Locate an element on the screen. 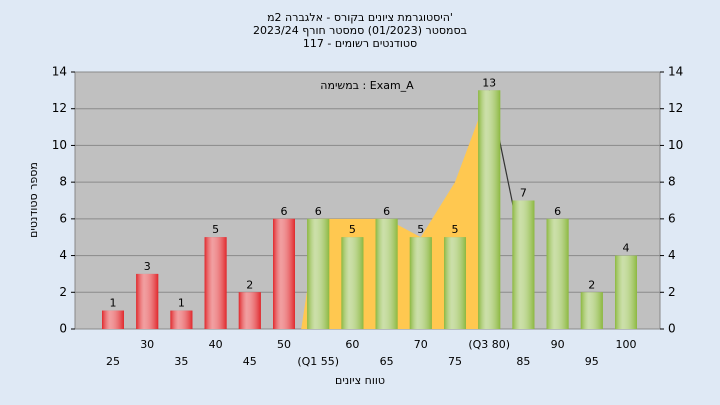 This screenshot has width=720, height=405. chart-title: היסטוגרמת ציונים בקורס - אלגברה 2מ' is located at coordinates (360, 17).